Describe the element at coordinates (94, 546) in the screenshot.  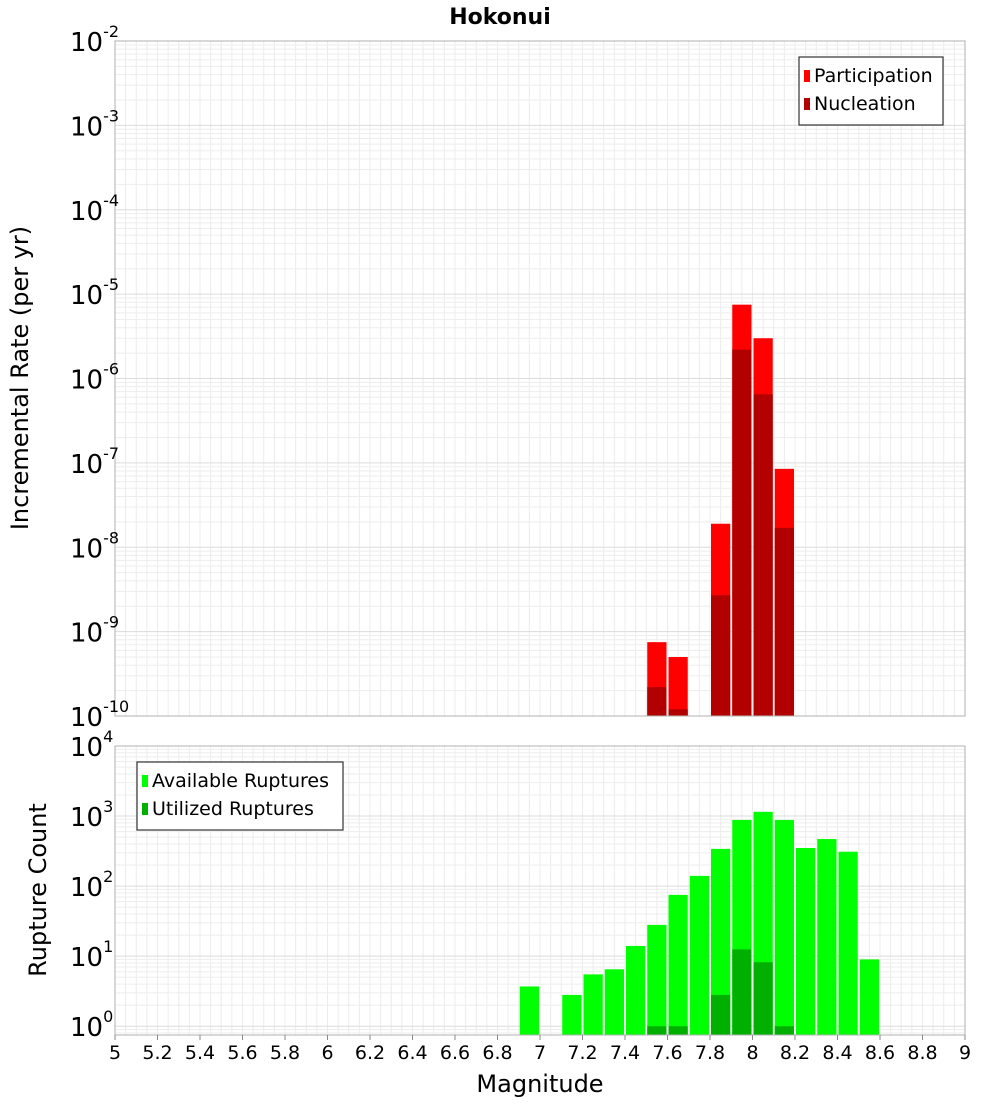
I see `y-tick-label-2: 10⁻⁸` at that location.